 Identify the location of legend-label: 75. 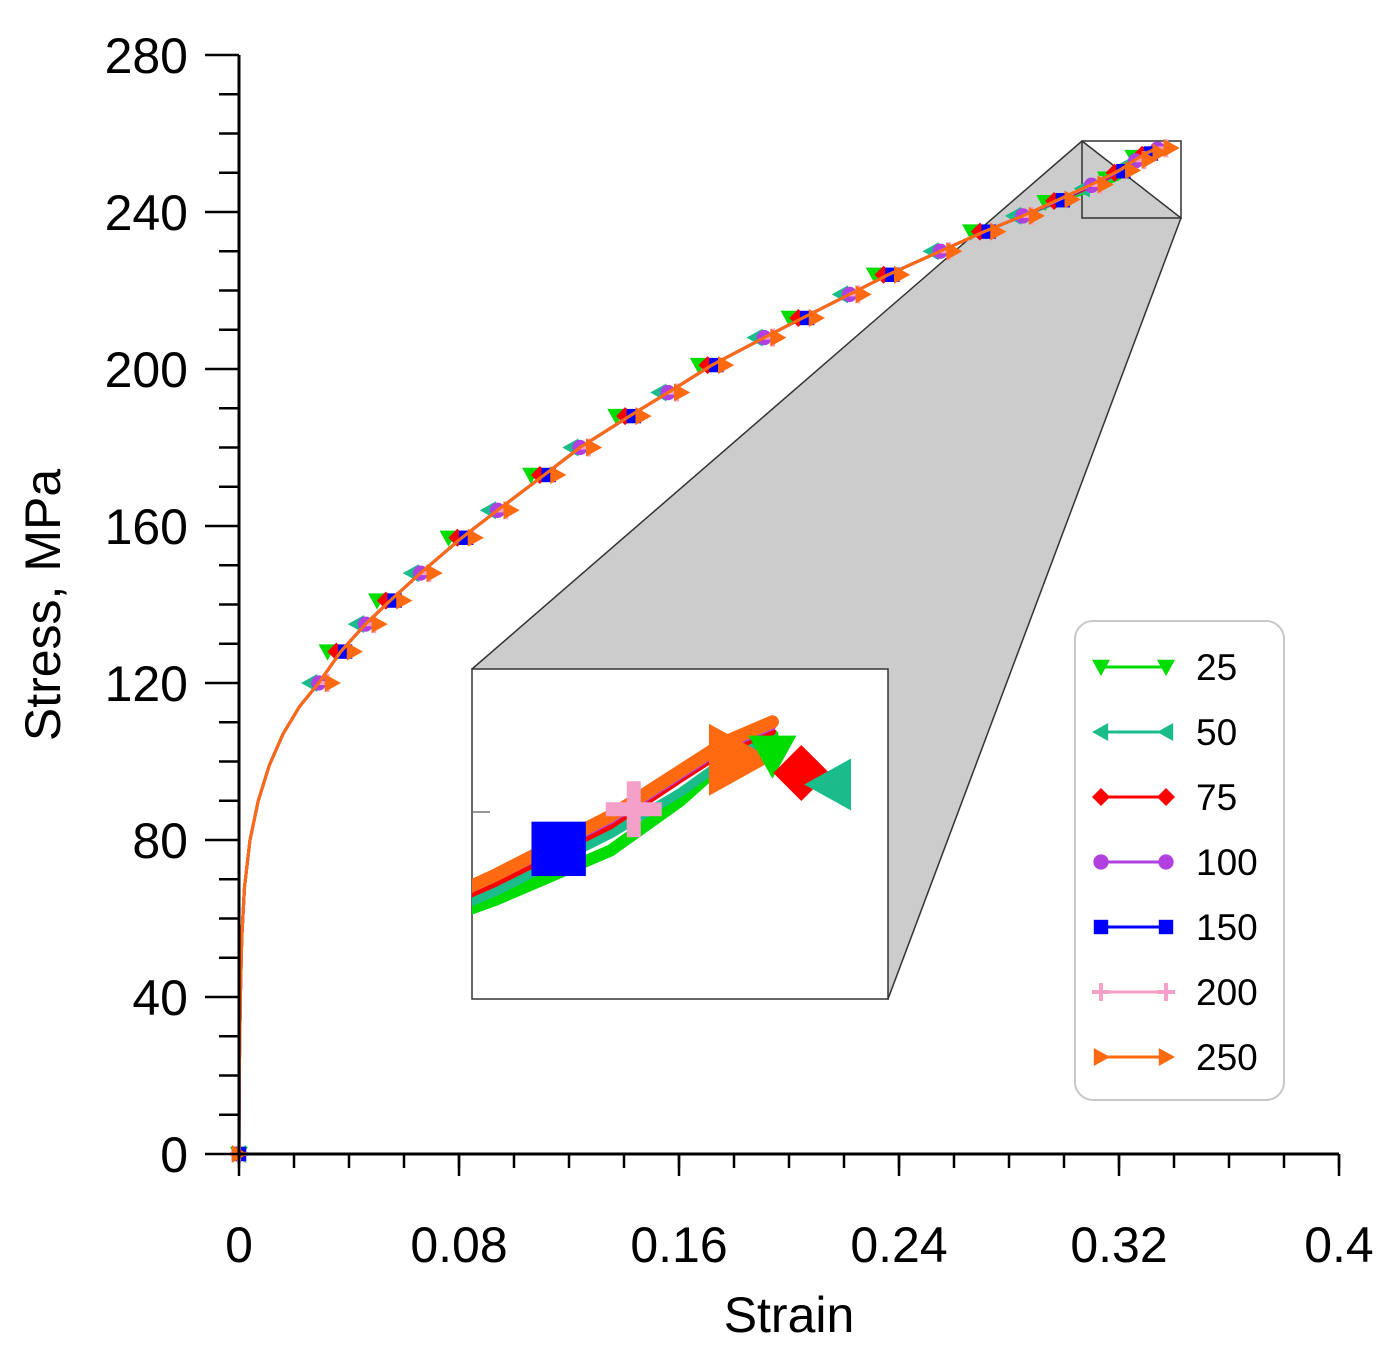
(1216, 797).